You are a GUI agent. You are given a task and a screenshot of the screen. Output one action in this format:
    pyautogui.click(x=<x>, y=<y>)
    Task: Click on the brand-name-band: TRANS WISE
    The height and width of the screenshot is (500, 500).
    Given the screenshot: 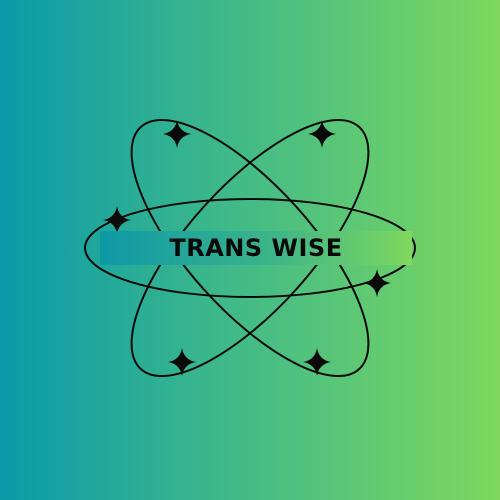 What is the action you would take?
    pyautogui.click(x=256, y=248)
    